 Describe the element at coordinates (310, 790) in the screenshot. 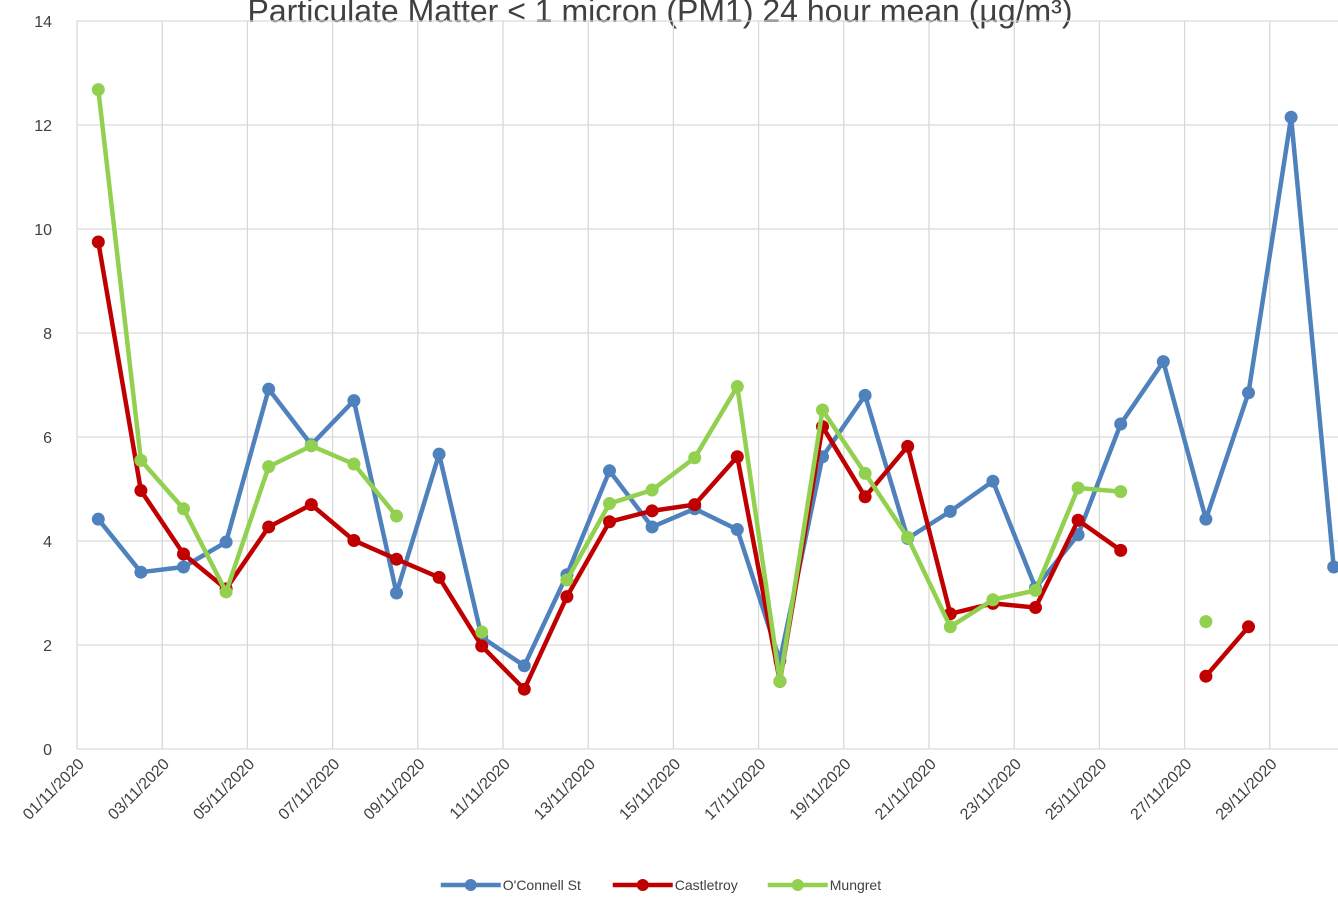

I see `x-tick-label: 07/11/2020` at that location.